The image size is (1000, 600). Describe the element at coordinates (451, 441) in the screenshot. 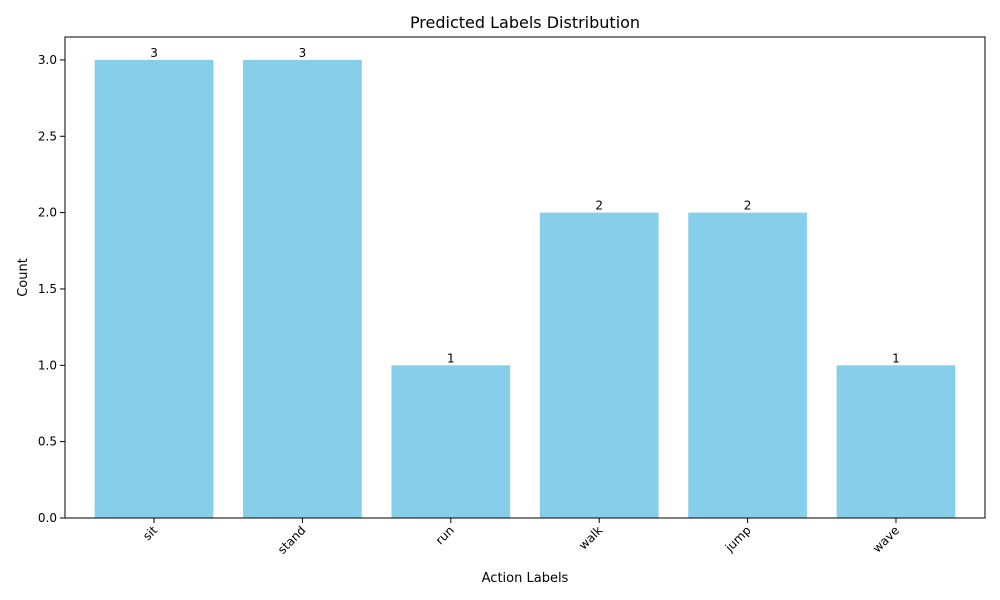

I see `bar-run` at that location.